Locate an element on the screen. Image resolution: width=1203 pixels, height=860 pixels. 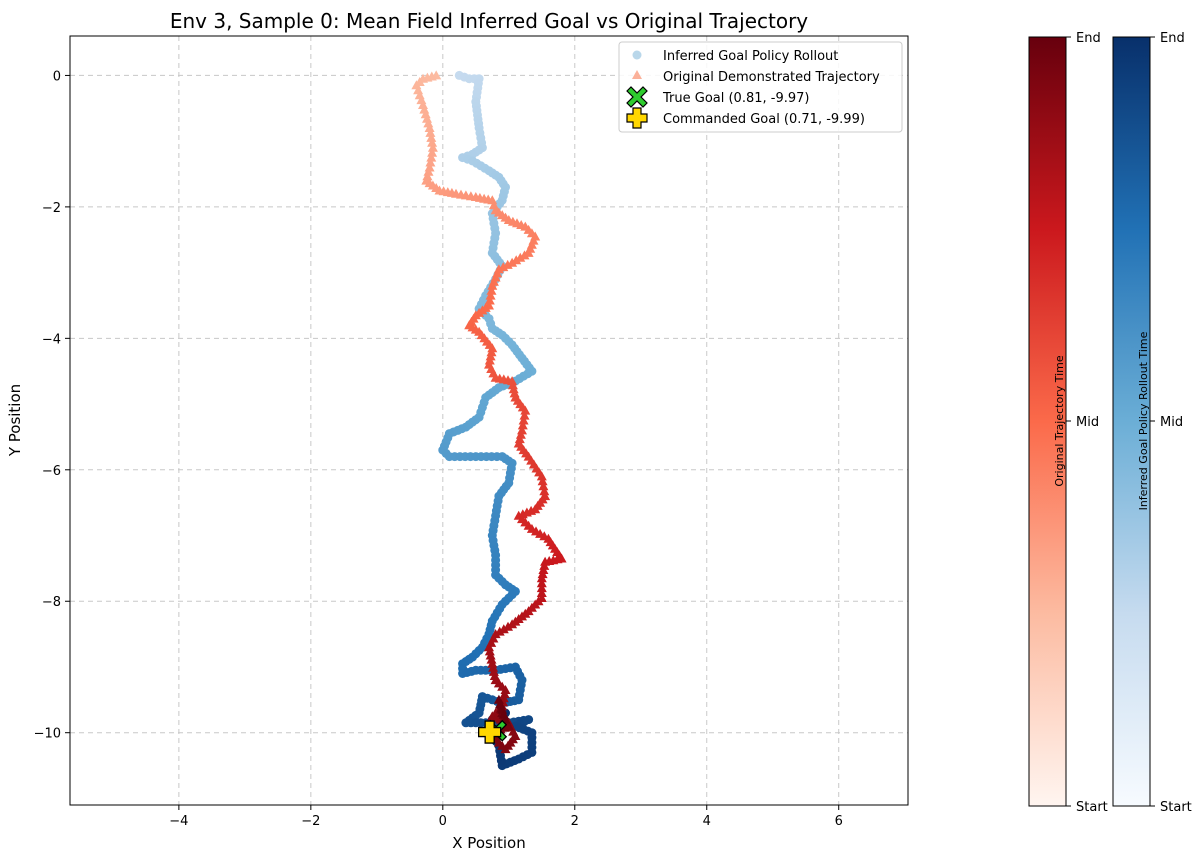
x-tick-label: −4 is located at coordinates (178, 821).